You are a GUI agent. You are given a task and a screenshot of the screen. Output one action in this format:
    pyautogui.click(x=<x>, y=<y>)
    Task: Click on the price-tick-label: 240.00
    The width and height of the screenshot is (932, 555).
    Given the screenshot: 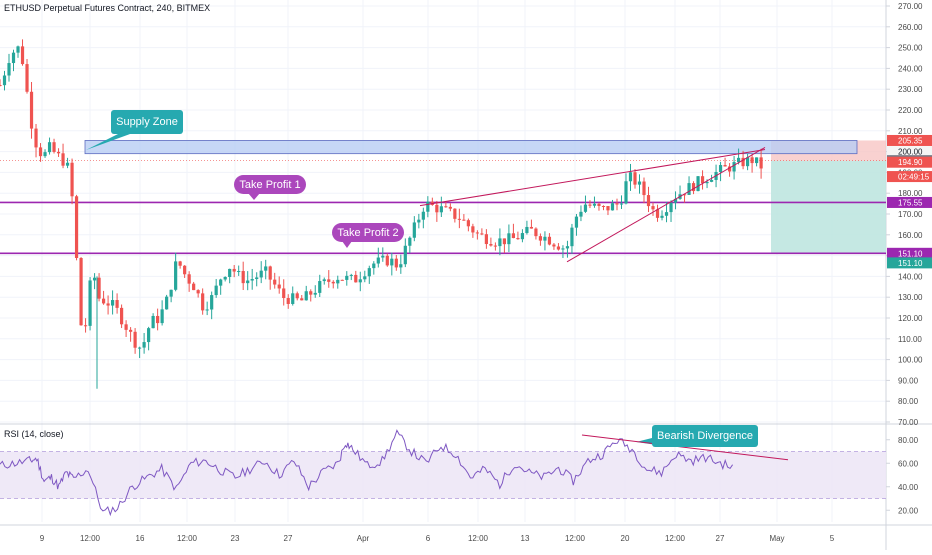 What is the action you would take?
    pyautogui.click(x=910, y=68)
    